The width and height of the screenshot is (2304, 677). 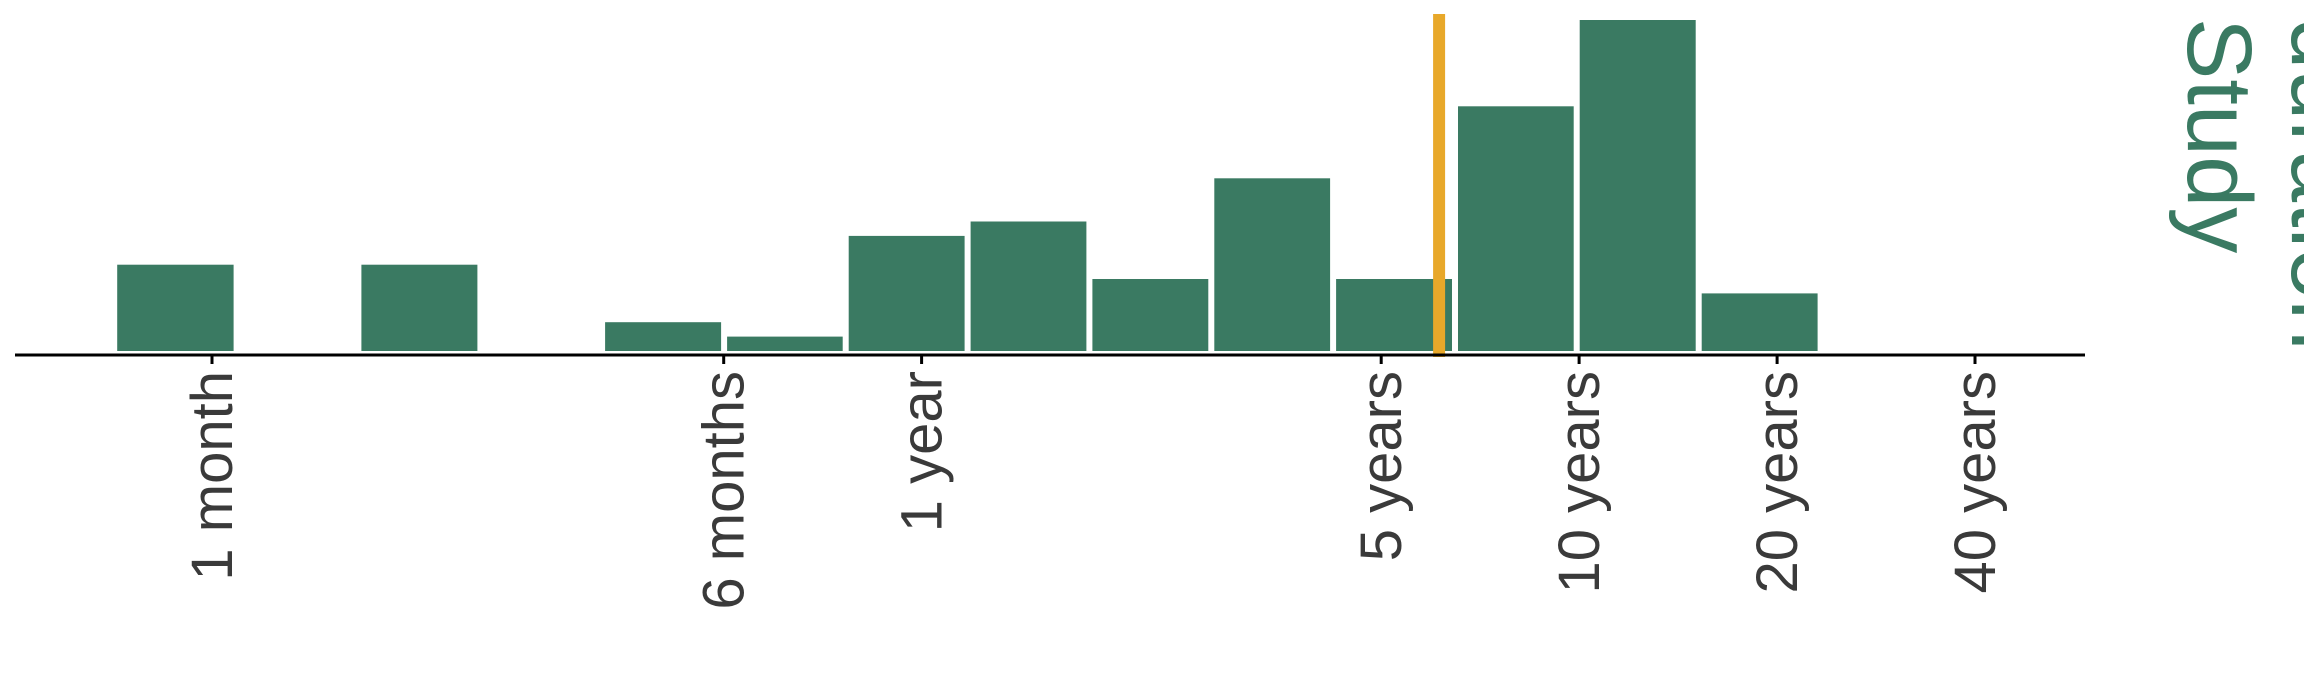 What do you see at coordinates (1050, 358) in the screenshot?
I see `axis-layer` at bounding box center [1050, 358].